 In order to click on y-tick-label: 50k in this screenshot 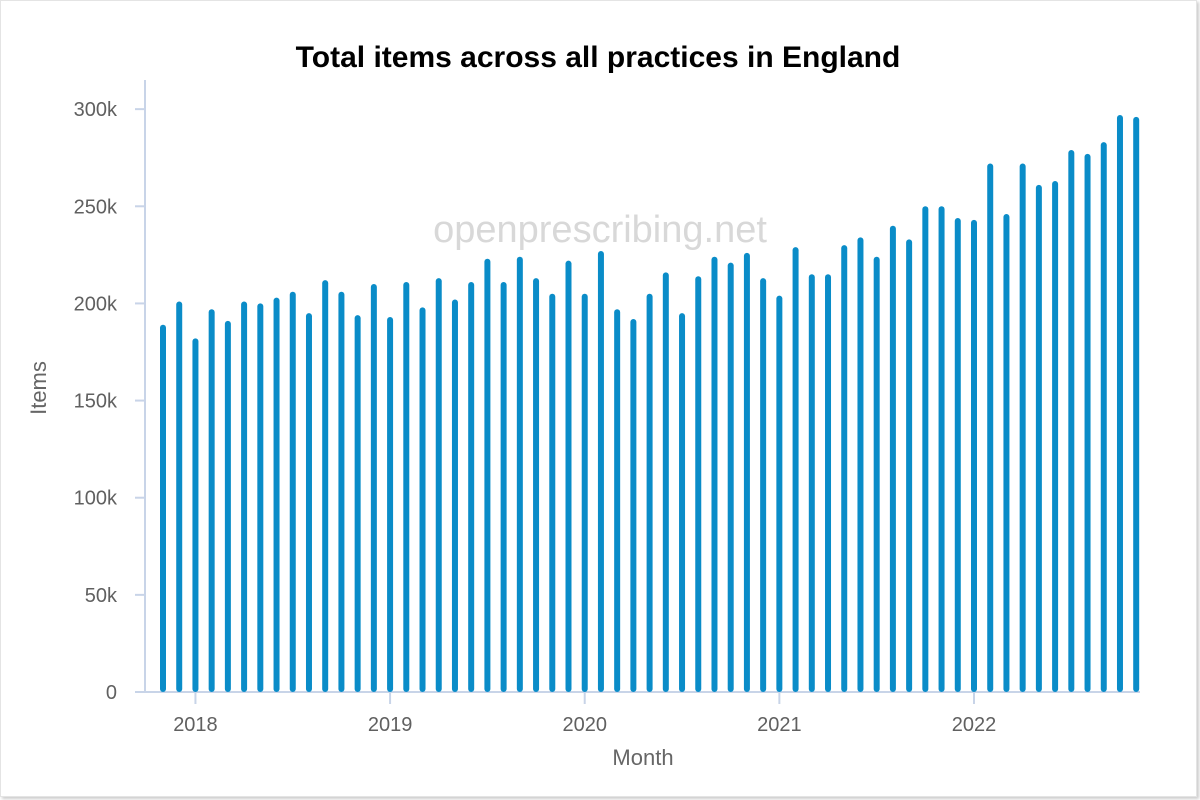, I will do `click(101, 596)`.